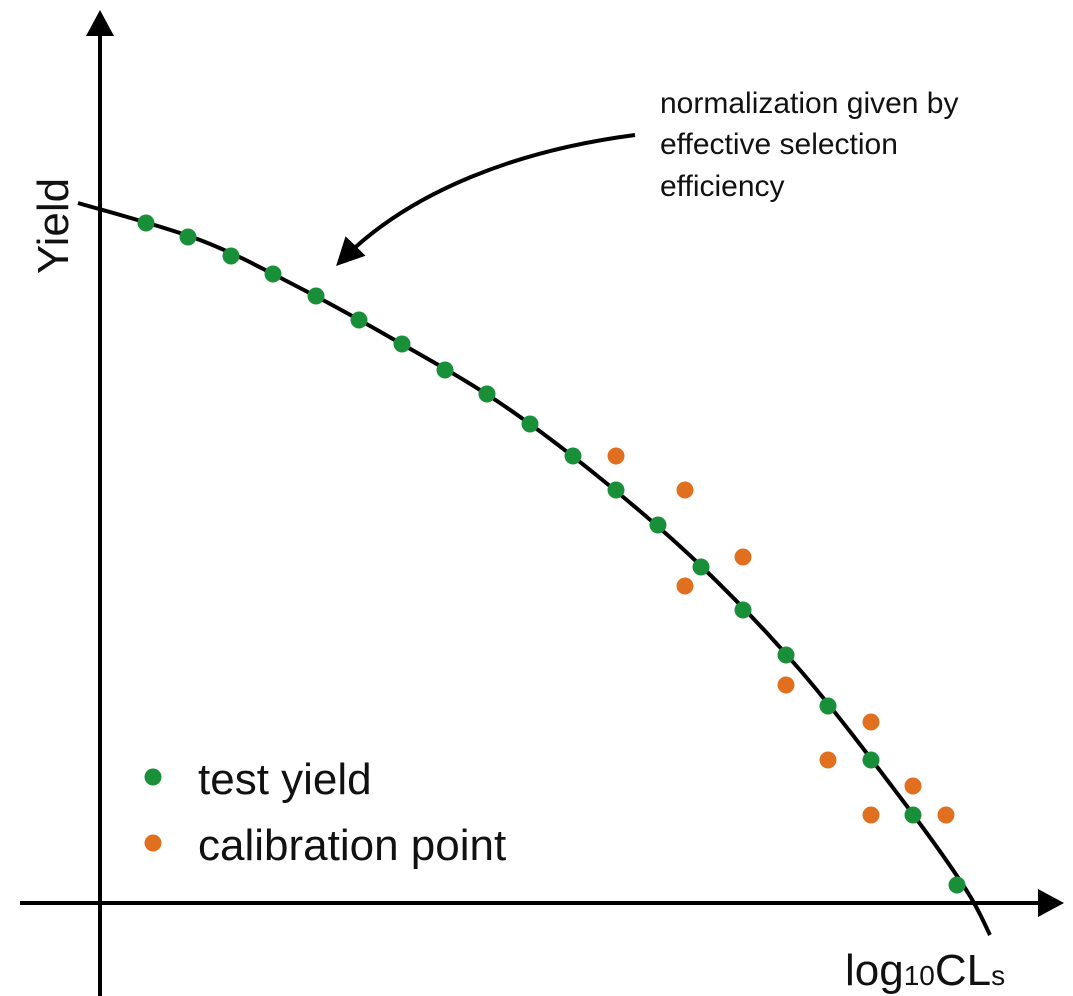 This screenshot has height=996, width=1073. I want to click on x-axis-label: log10CLs, so click(925, 970).